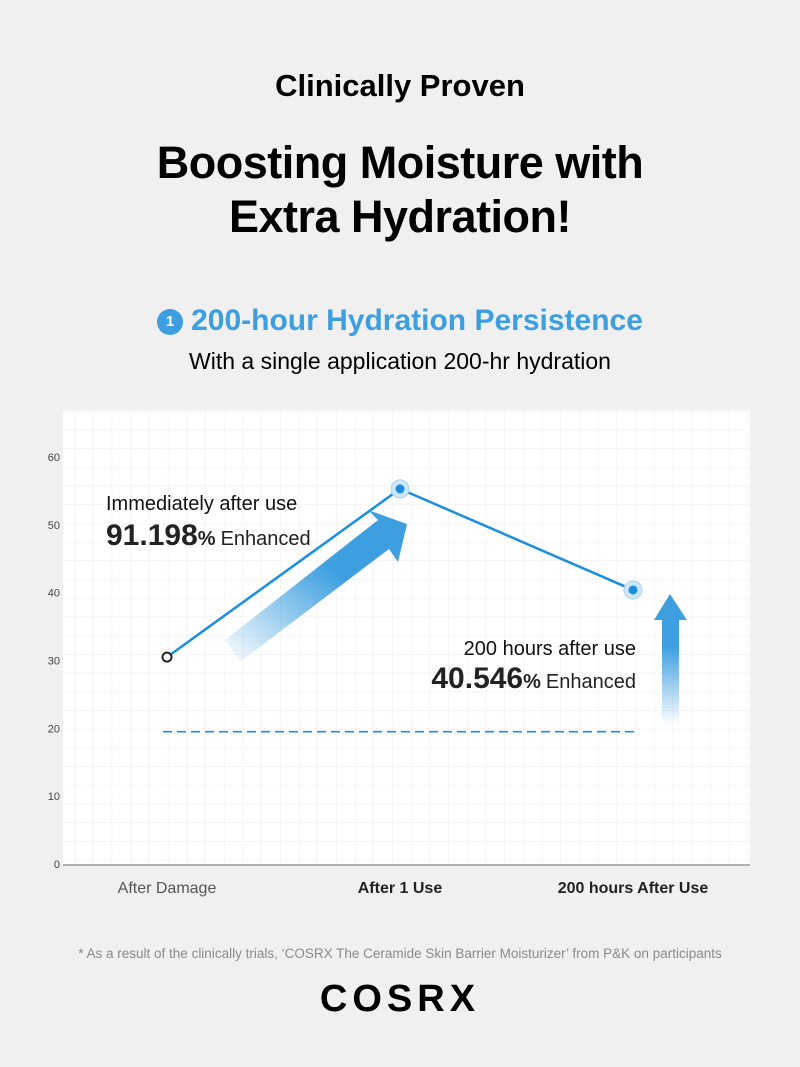 The width and height of the screenshot is (800, 1067). Describe the element at coordinates (54, 458) in the screenshot. I see `y-tick-label: 60` at that location.